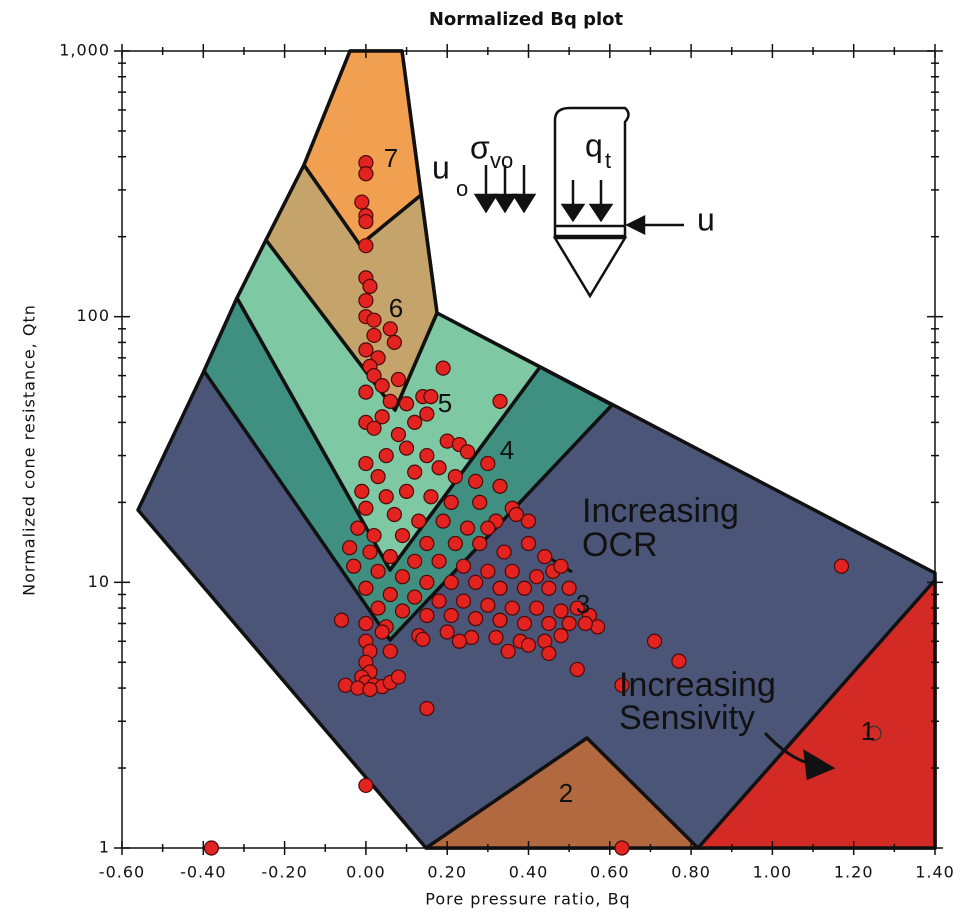  Describe the element at coordinates (203, 872) in the screenshot. I see `x-tick-label: -0.40` at that location.